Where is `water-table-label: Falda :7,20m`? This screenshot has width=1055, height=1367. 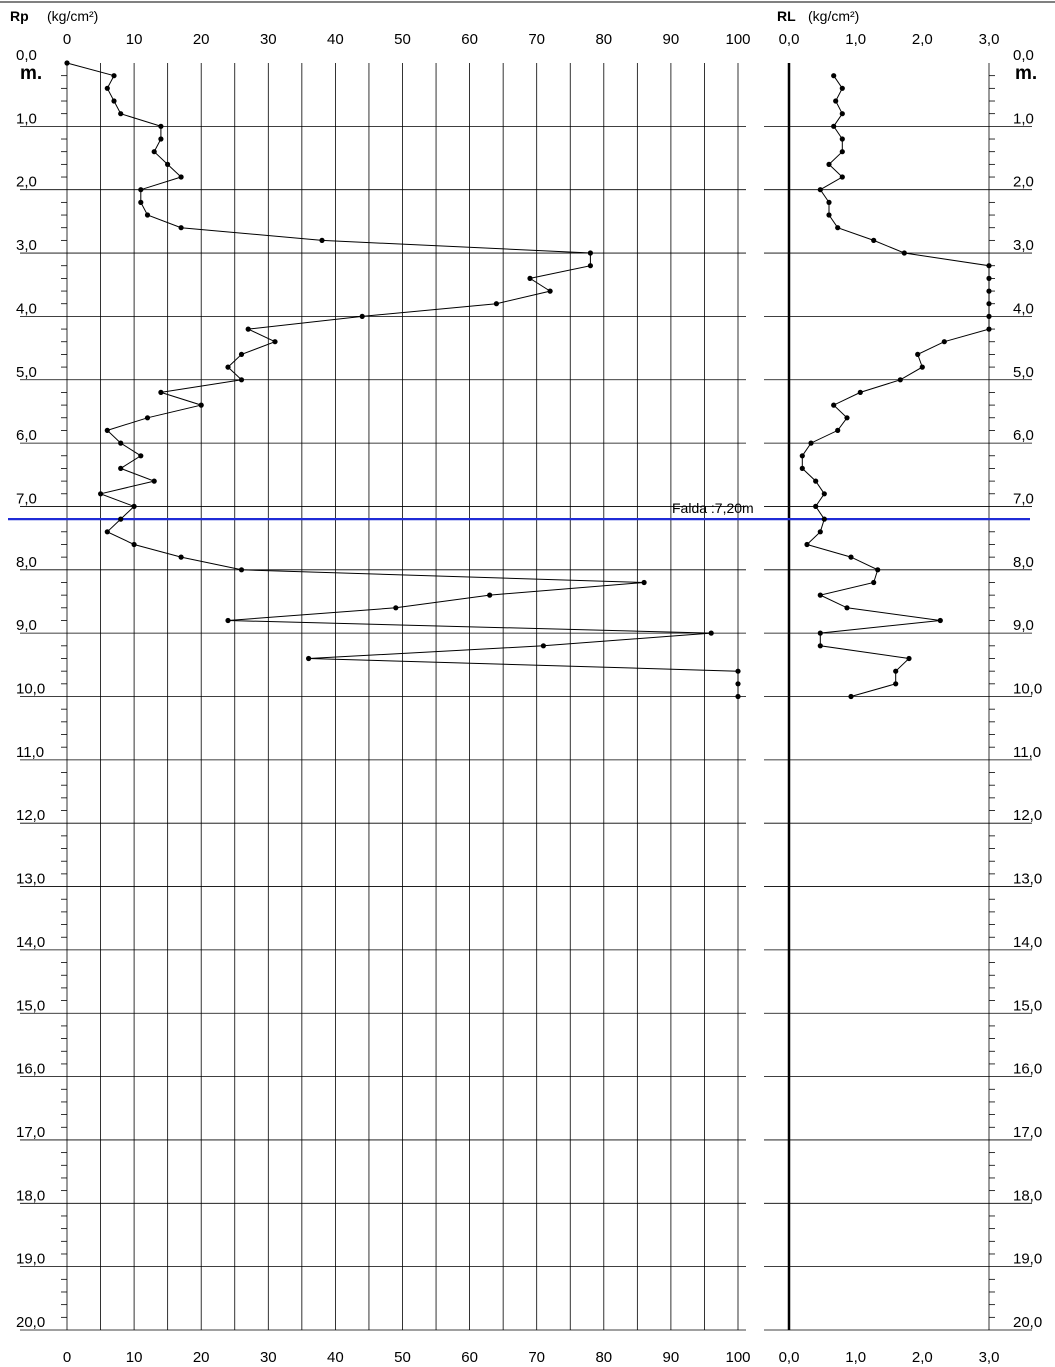 water-table-label: Falda :7,20m is located at coordinates (713, 508).